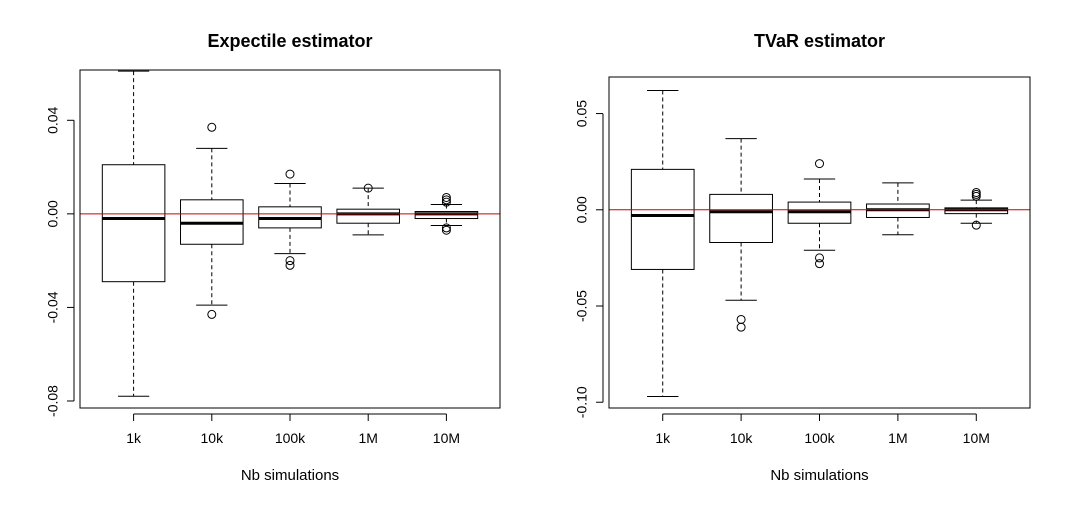 This screenshot has height=506, width=1071. I want to click on expectile-box-100k, so click(290, 219).